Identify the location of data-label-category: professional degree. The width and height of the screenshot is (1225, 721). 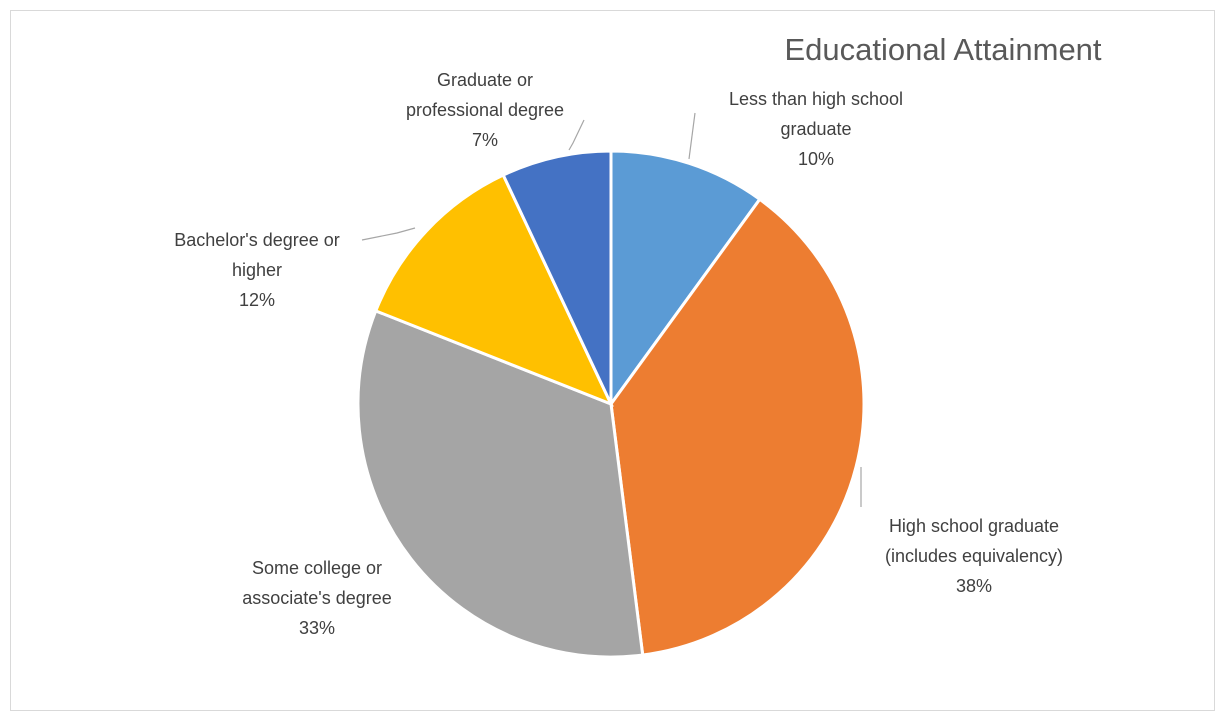
(485, 110).